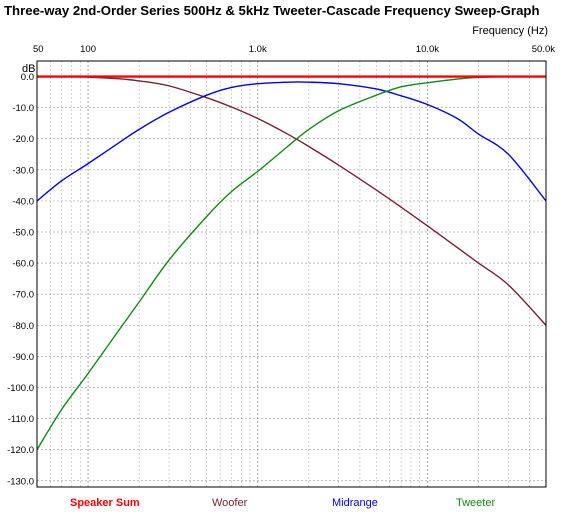 The width and height of the screenshot is (578, 516). What do you see at coordinates (38, 49) in the screenshot?
I see `x-tick-label: 50` at bounding box center [38, 49].